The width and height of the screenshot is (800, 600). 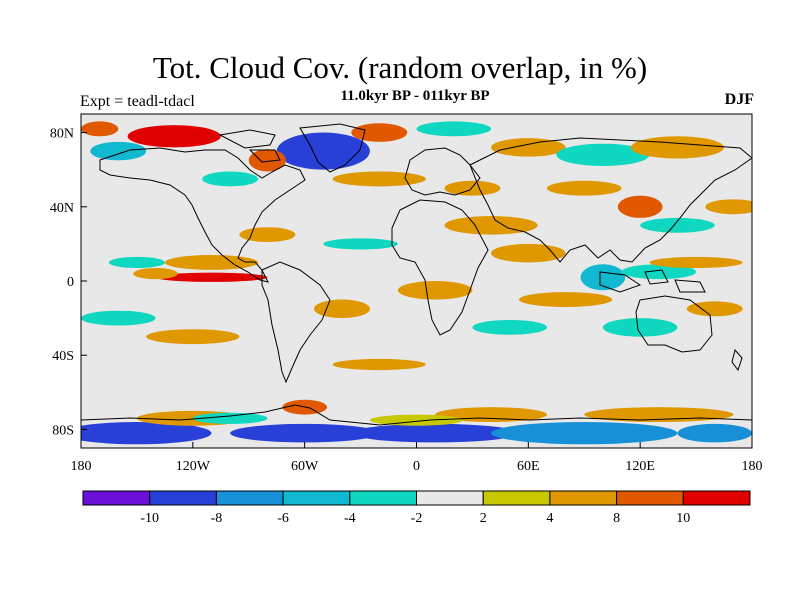 What do you see at coordinates (149, 518) in the screenshot?
I see `colorbar-label: -10` at bounding box center [149, 518].